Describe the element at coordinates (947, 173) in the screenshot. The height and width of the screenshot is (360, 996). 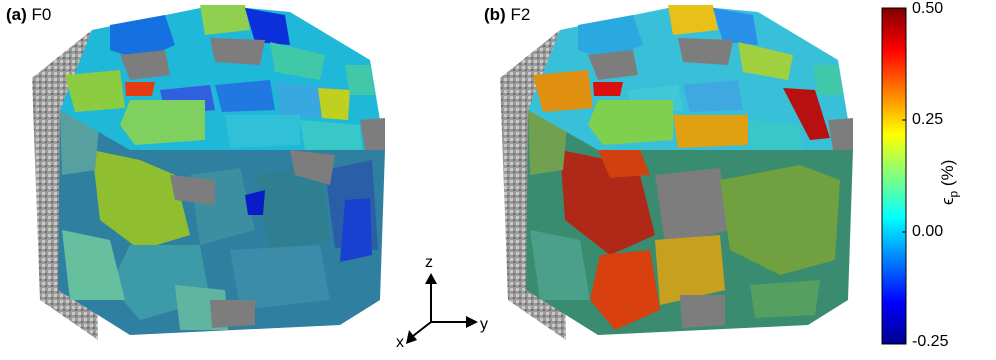
I see `colorbar-label-unit: (%)` at that location.